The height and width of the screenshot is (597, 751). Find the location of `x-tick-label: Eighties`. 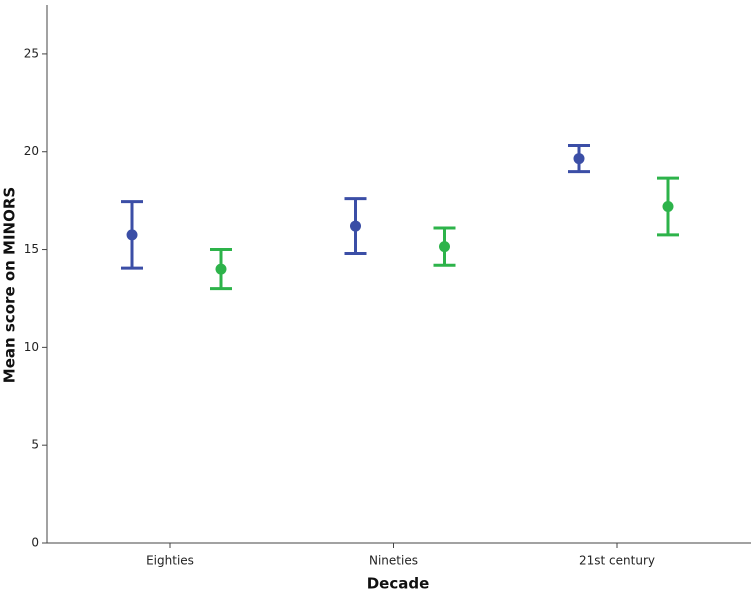

x-tick-label: Eighties is located at coordinates (170, 561).